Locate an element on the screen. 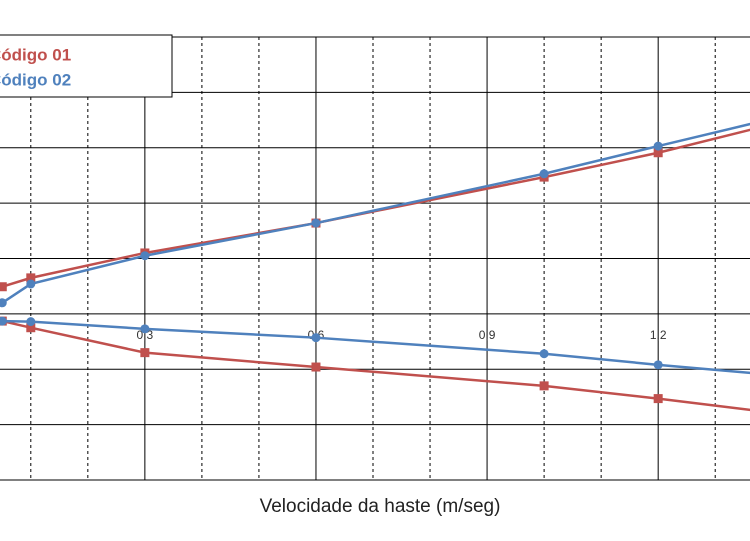 The width and height of the screenshot is (750, 541). legend-entry: Código 01 is located at coordinates (35, 54).